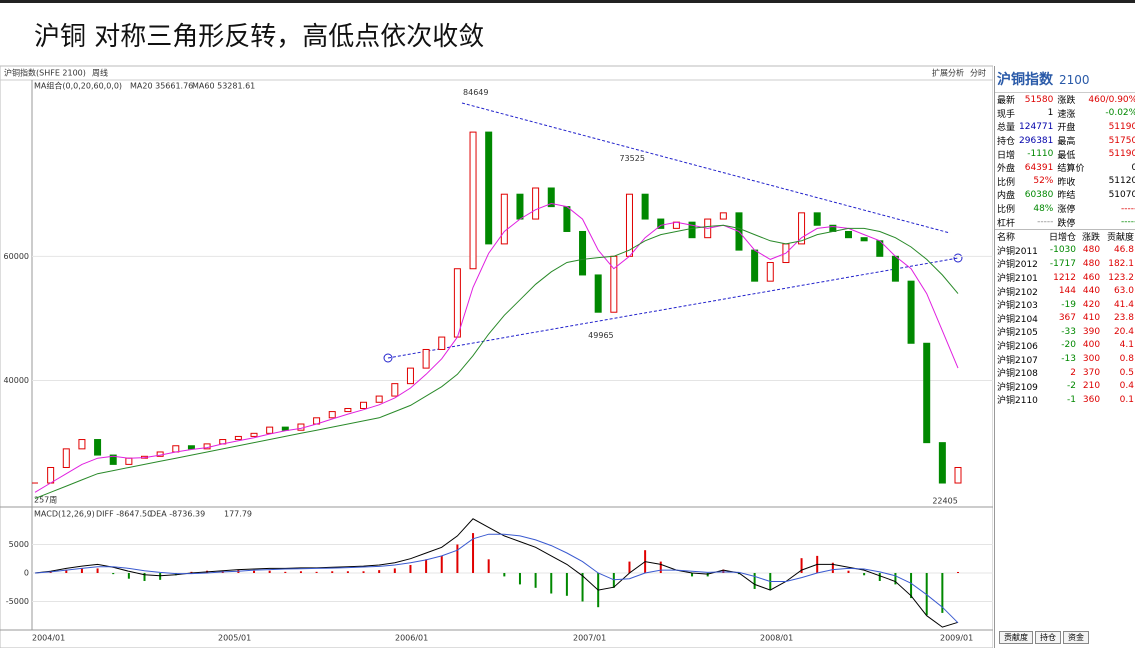 The width and height of the screenshot is (1135, 648). Describe the element at coordinates (1065, 332) in the screenshot. I see `contract-row: 沪铜2105 -33 390 20.4` at that location.